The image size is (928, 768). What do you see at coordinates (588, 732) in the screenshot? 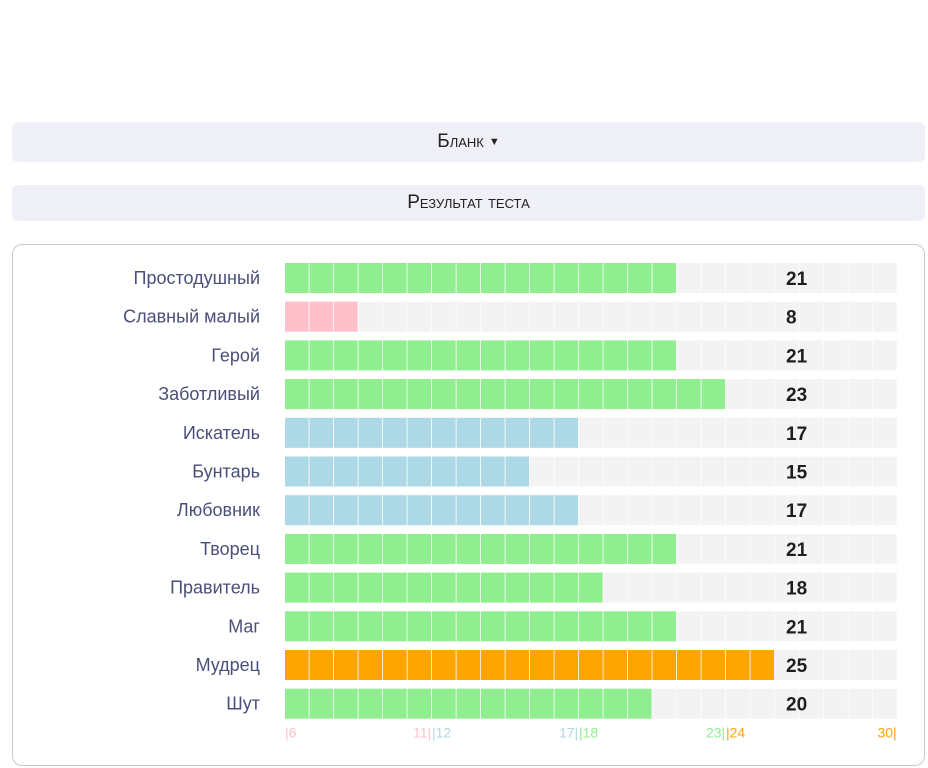
I see `scale-band-start-label: |18` at bounding box center [588, 732].